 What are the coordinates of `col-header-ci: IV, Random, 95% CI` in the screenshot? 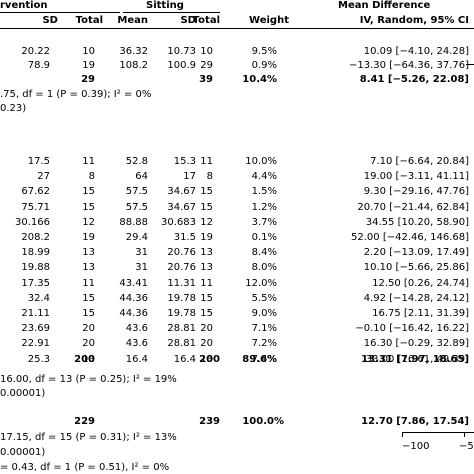 It's located at (414, 20).